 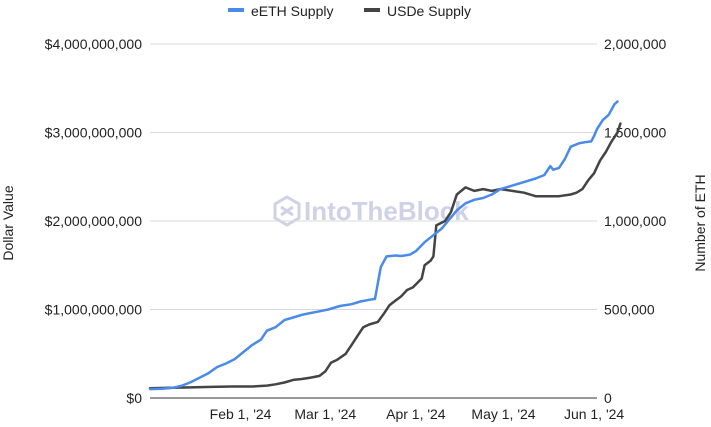 What do you see at coordinates (241, 414) in the screenshot?
I see `x-tick-label: Feb 1, '24` at bounding box center [241, 414].